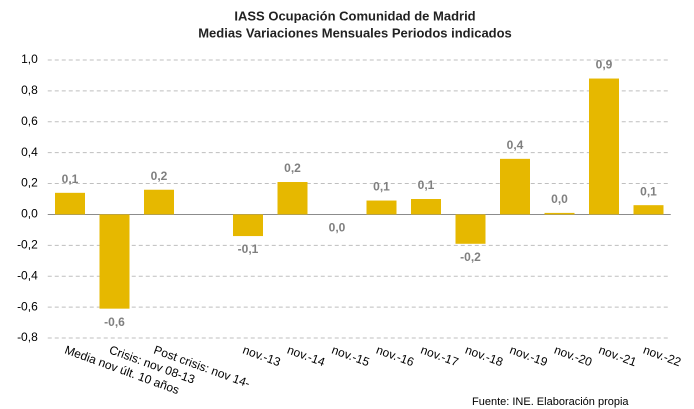 This screenshot has width=694, height=409. I want to click on x-tick-label: nov.-14, so click(306, 356).